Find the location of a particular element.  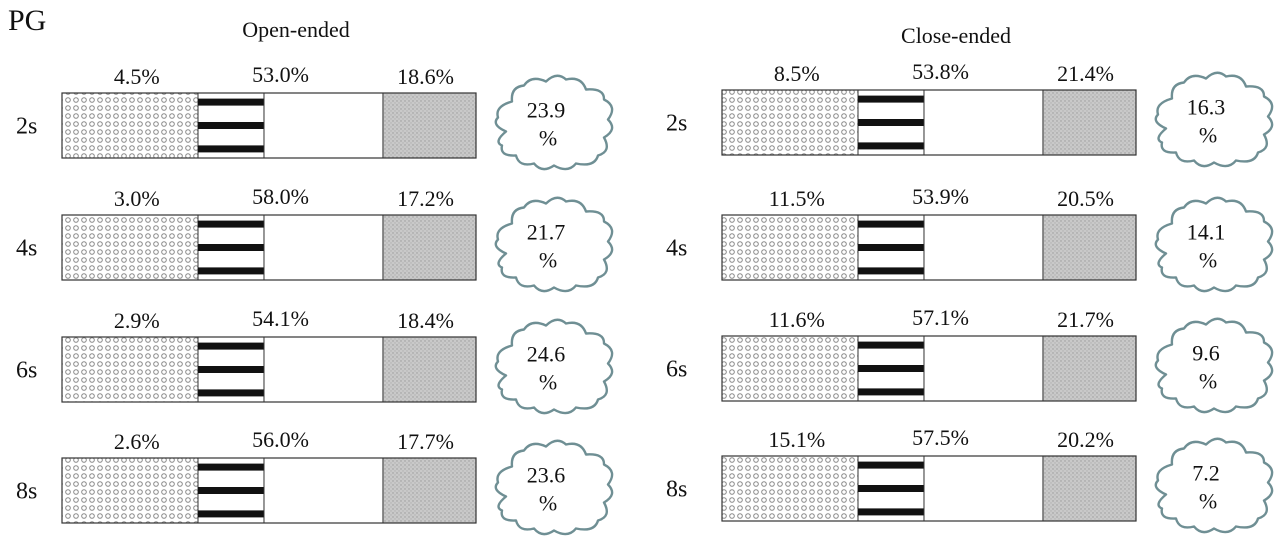

cloud-callout: 24.6% is located at coordinates (554, 366).